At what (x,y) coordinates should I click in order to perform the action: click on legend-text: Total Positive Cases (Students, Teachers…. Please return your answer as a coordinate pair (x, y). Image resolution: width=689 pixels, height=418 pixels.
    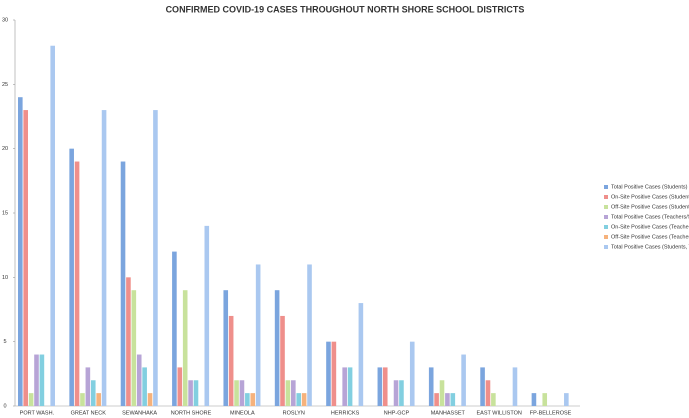
    Looking at the image, I should click on (650, 247).